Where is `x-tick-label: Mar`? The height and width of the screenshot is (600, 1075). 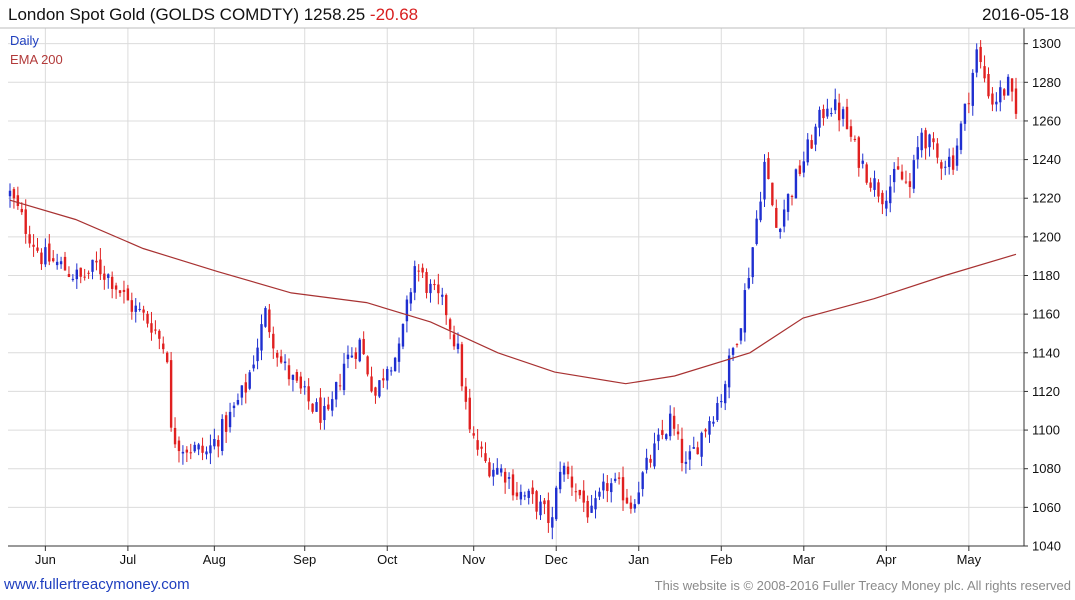
x-tick-label: Mar is located at coordinates (804, 559).